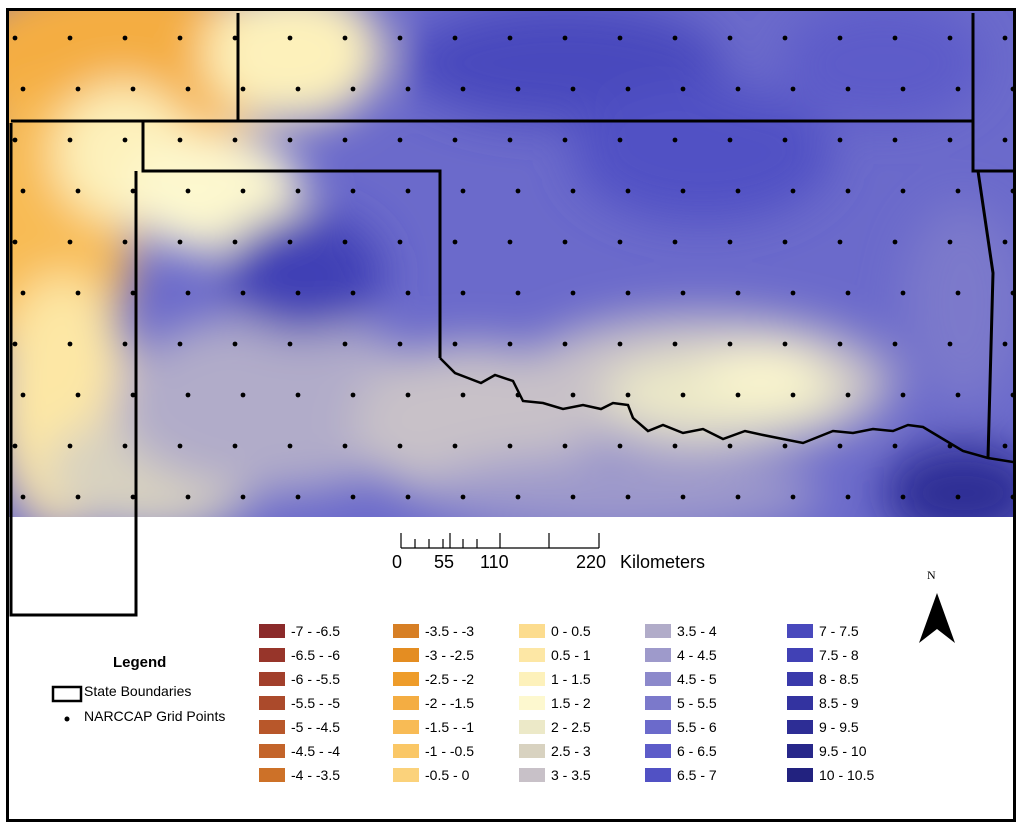 The image size is (1024, 830). Describe the element at coordinates (571, 751) in the screenshot. I see `legend-class-label: 2.5 - 3` at that location.